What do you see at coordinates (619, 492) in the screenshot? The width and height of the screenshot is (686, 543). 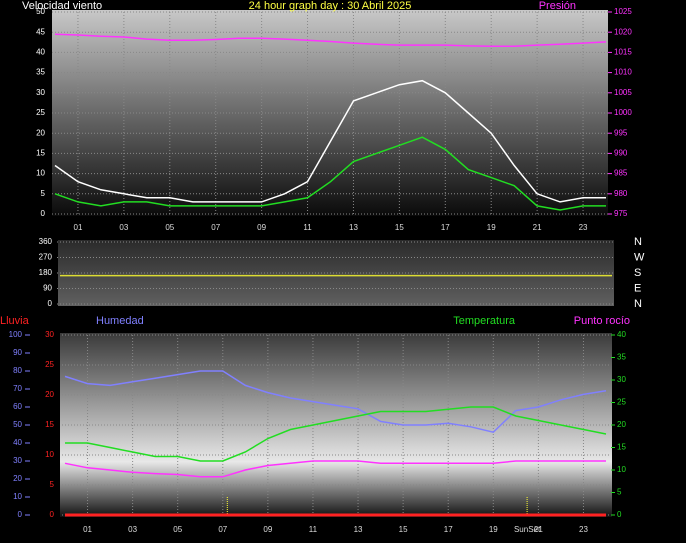 I see `y2-tick-label: 5` at bounding box center [619, 492].